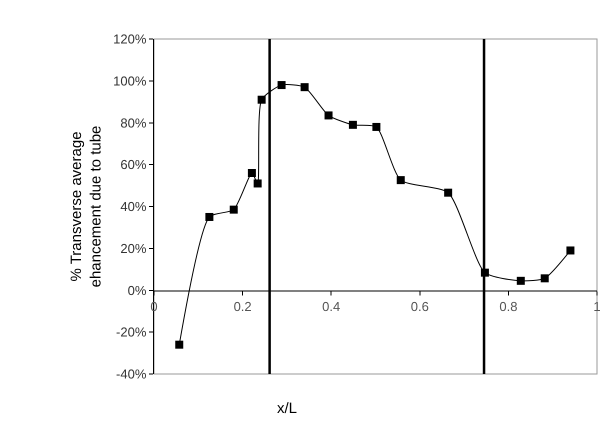 This screenshot has width=616, height=440. Describe the element at coordinates (133, 206) in the screenshot. I see `y-tick-label: 40%` at that location.